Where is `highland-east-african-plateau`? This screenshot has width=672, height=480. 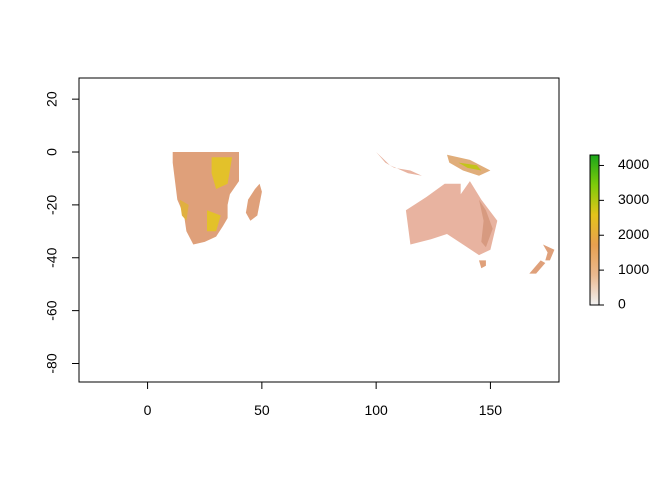
highland-east-african-plateau is located at coordinates (222, 173).